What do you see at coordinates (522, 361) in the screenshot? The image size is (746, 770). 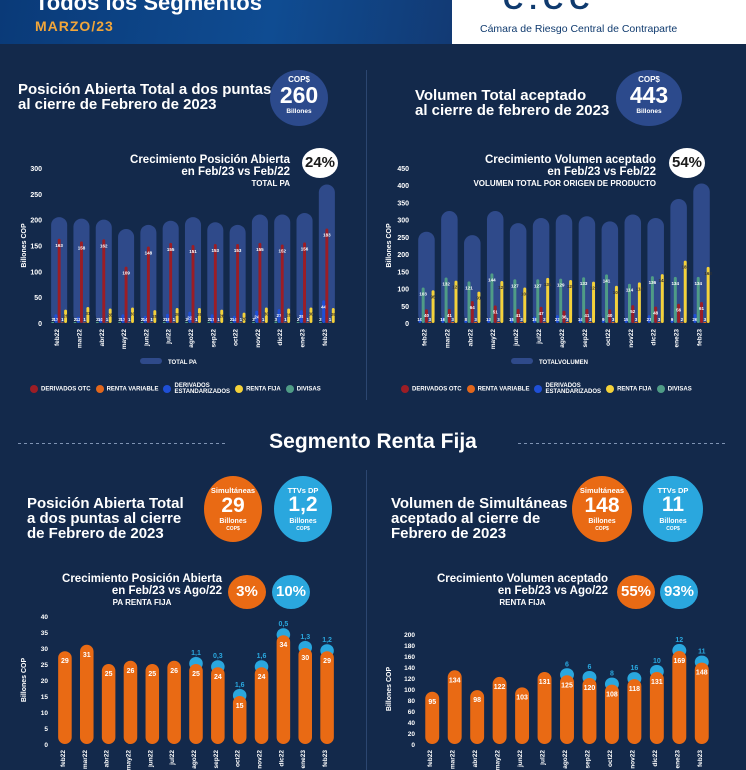 I see `chart-vol-total-legend-swatch` at bounding box center [522, 361].